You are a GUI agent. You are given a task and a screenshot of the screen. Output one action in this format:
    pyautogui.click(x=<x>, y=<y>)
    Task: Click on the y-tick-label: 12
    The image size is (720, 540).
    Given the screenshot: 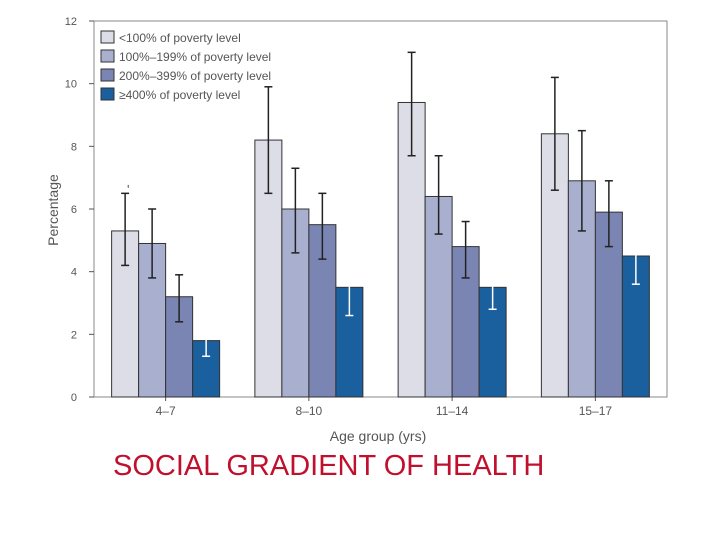 What is the action you would take?
    pyautogui.click(x=71, y=22)
    